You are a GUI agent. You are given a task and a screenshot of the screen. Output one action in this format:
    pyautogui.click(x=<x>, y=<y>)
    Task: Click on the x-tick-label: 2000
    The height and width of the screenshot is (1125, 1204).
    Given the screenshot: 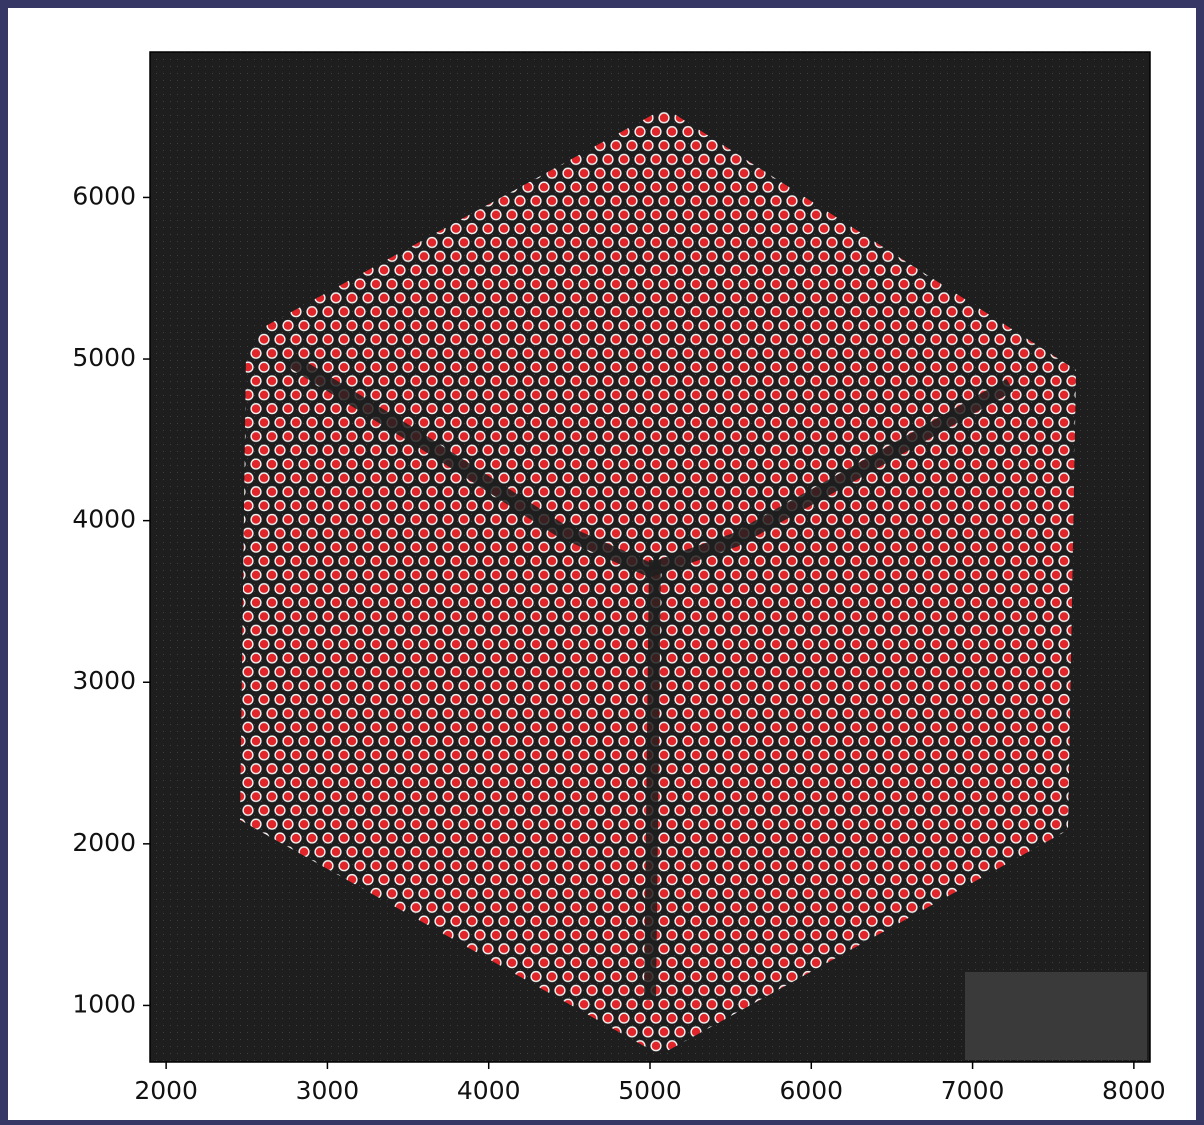 What is the action you would take?
    pyautogui.click(x=166, y=1090)
    